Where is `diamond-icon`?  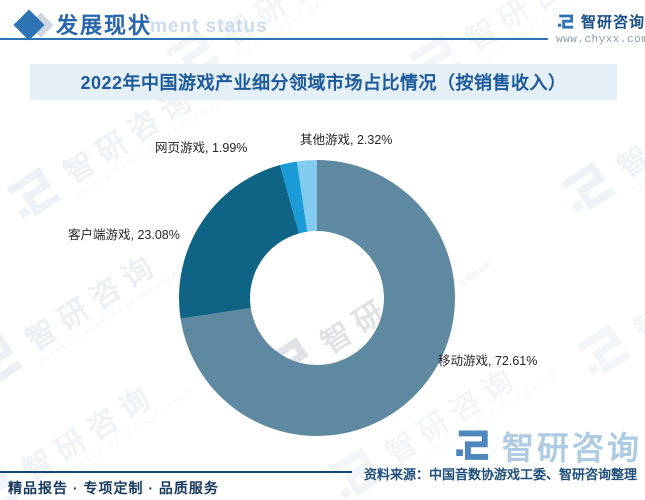
diamond-icon is located at coordinates (36, 25).